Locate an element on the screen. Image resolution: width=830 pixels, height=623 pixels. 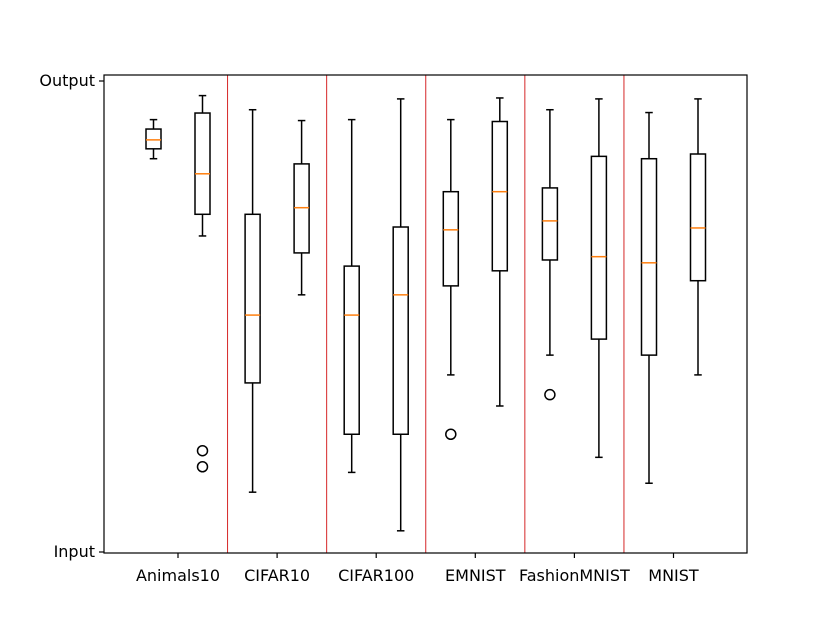
y-tick-label: Output is located at coordinates (67, 80).